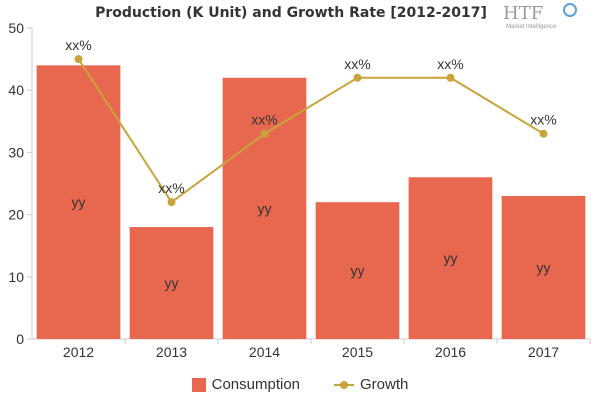  I want to click on legend-swatch-growth, so click(344, 385).